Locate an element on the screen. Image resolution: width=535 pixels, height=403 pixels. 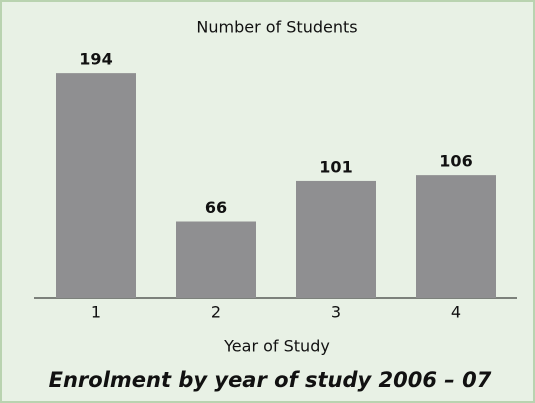
caption: Enrolment by year of study 2006 – 07 is located at coordinates (270, 380).